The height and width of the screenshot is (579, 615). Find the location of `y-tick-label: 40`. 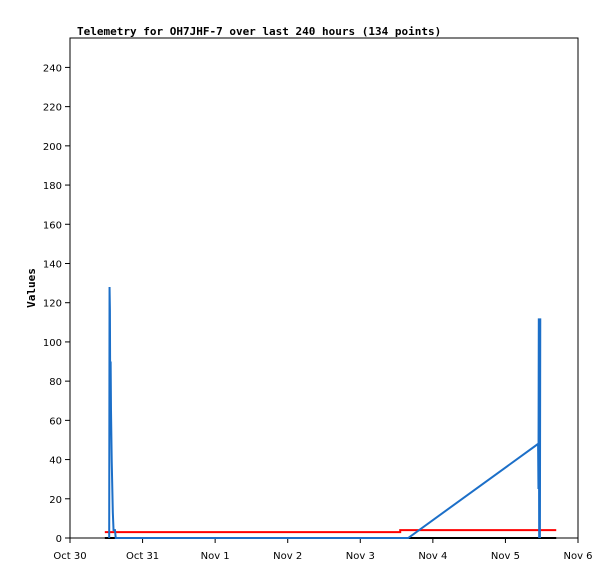

y-tick-label: 40 is located at coordinates (55, 461).